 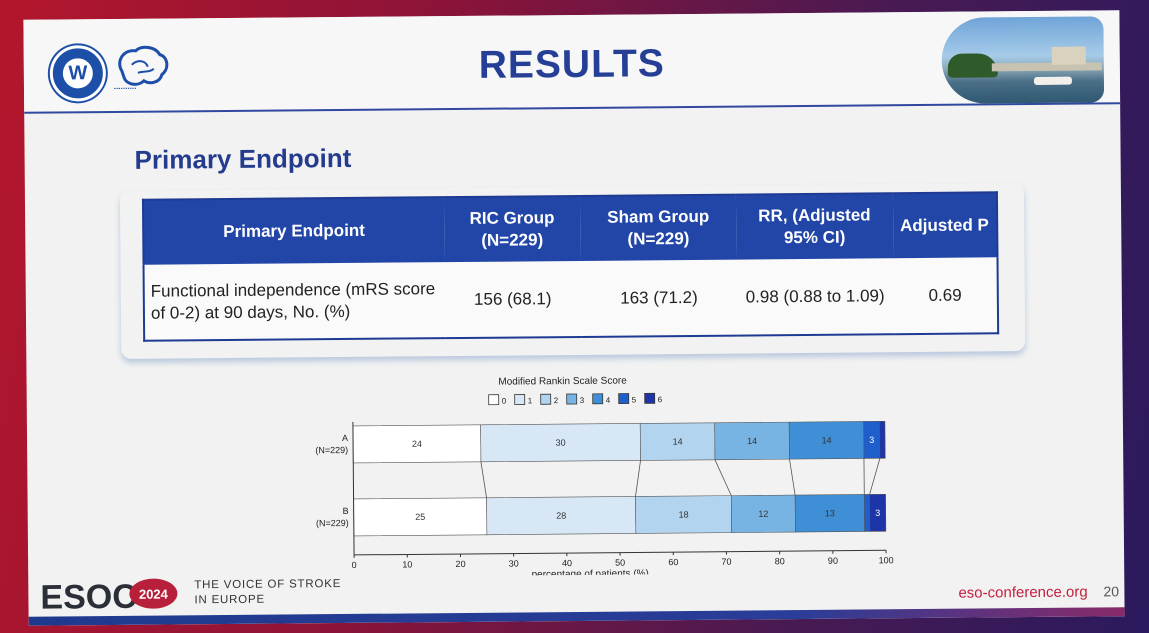 What do you see at coordinates (871, 440) in the screenshot?
I see `bar-label-a-5: 3` at bounding box center [871, 440].